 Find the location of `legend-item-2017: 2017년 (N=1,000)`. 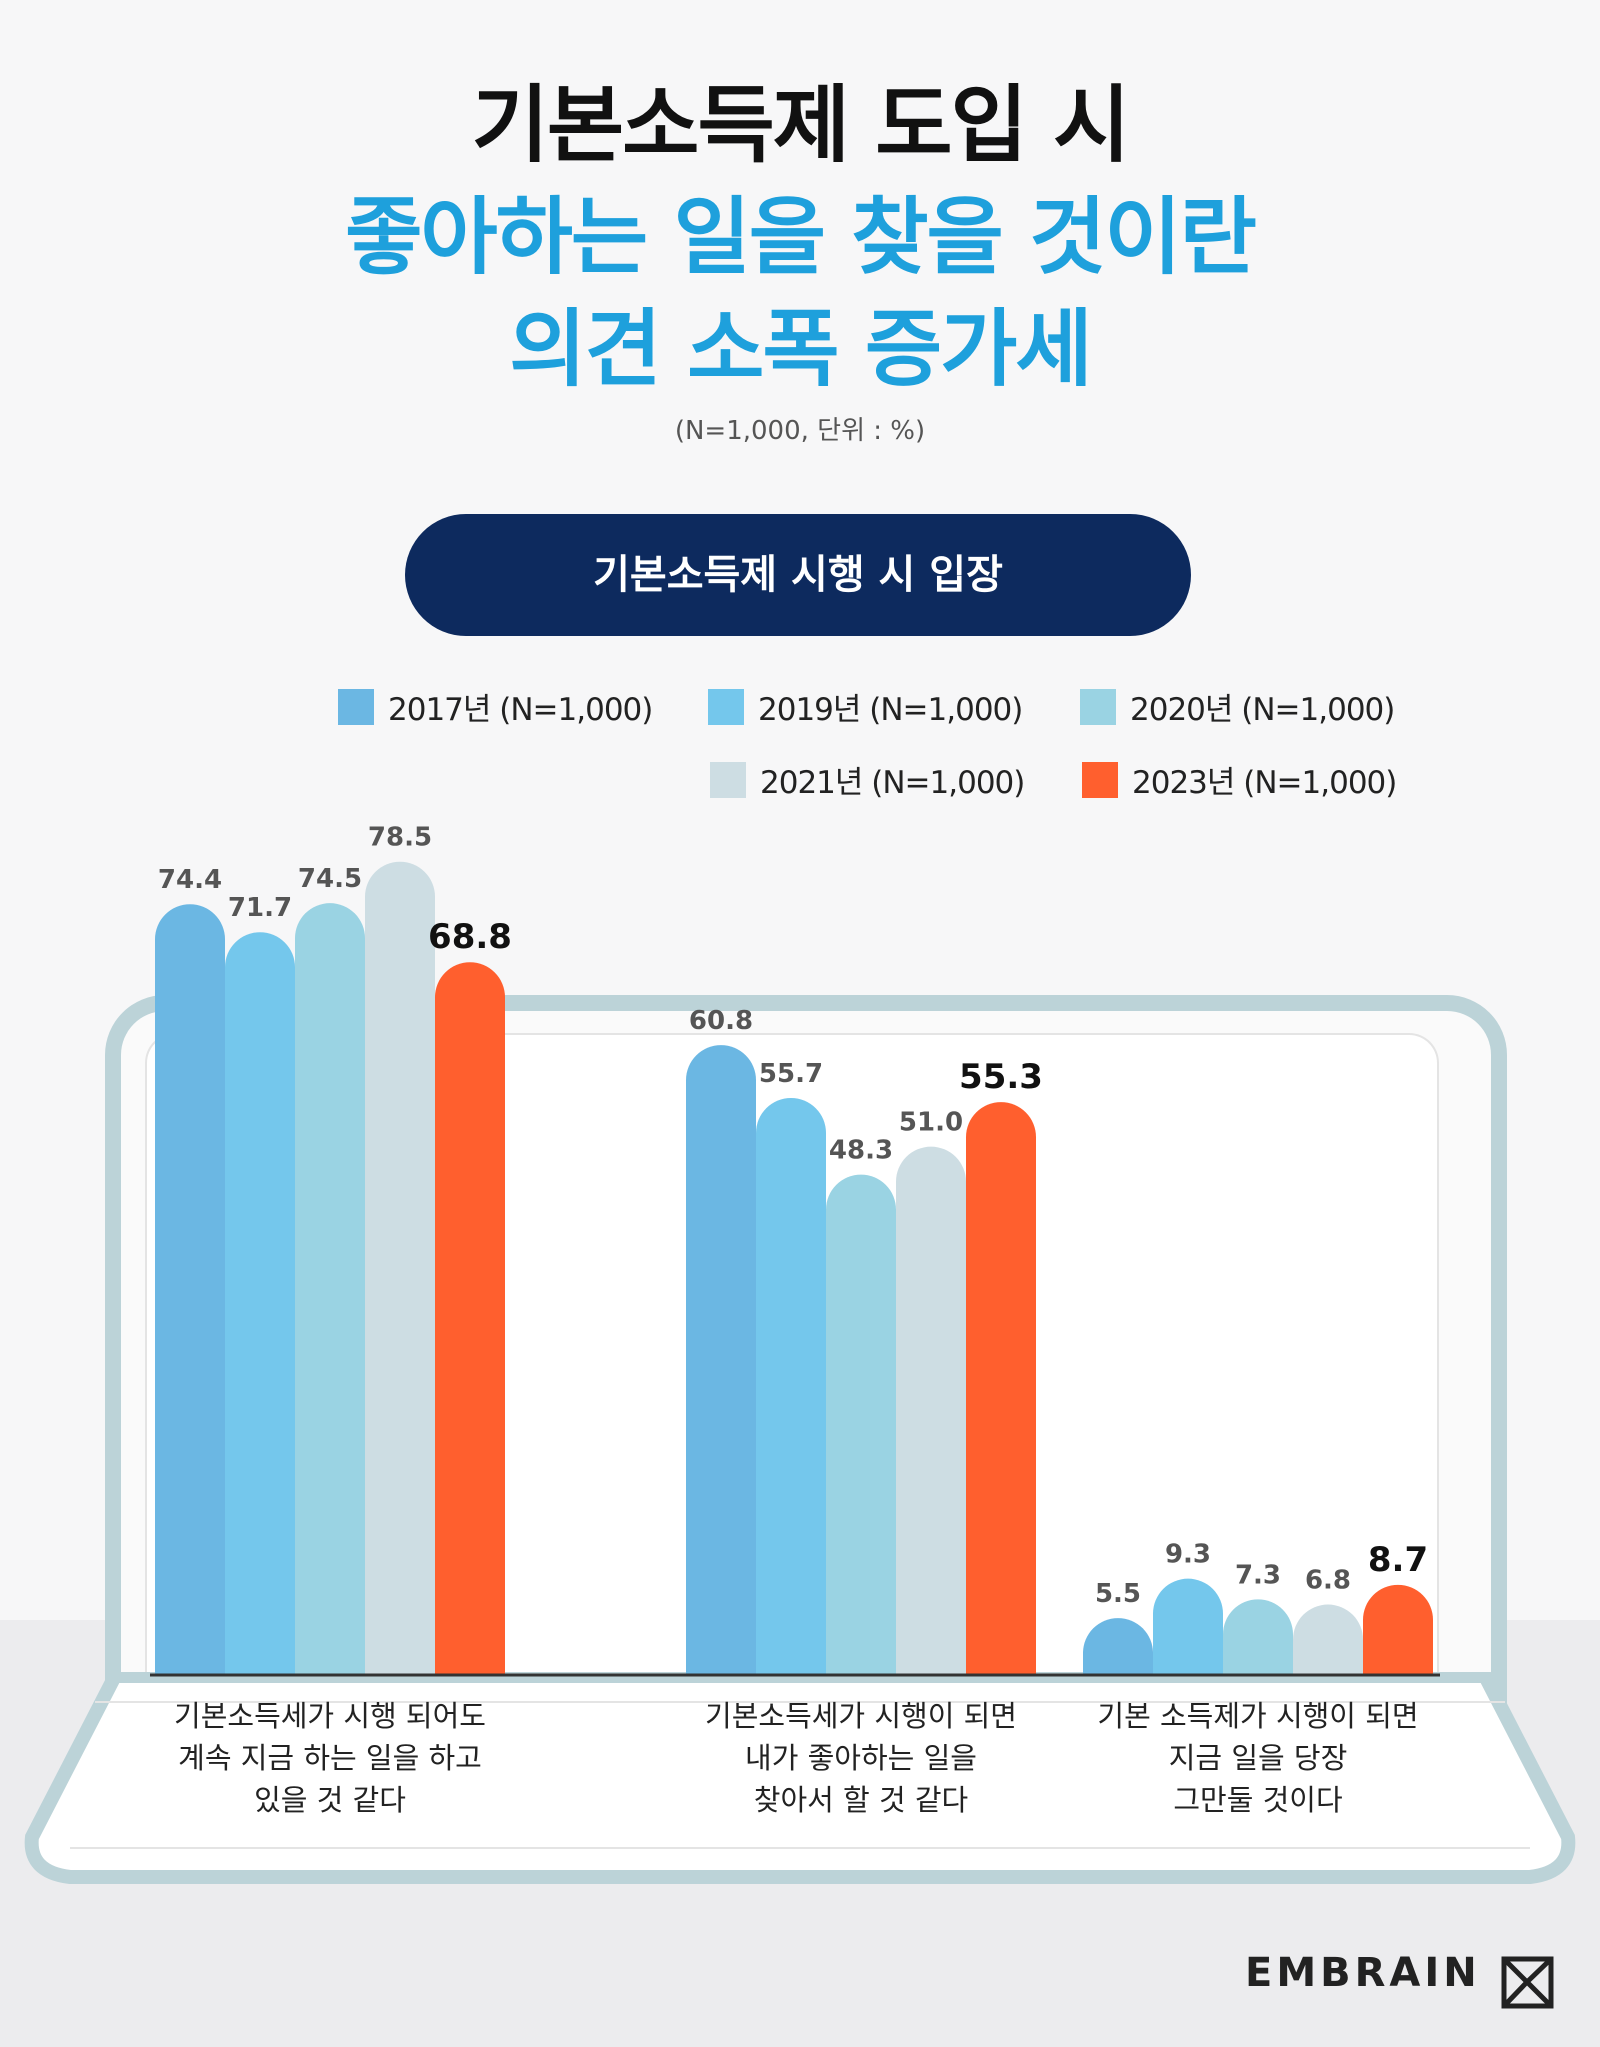

legend-item-2017: 2017년 (N=1,000) is located at coordinates (495, 706).